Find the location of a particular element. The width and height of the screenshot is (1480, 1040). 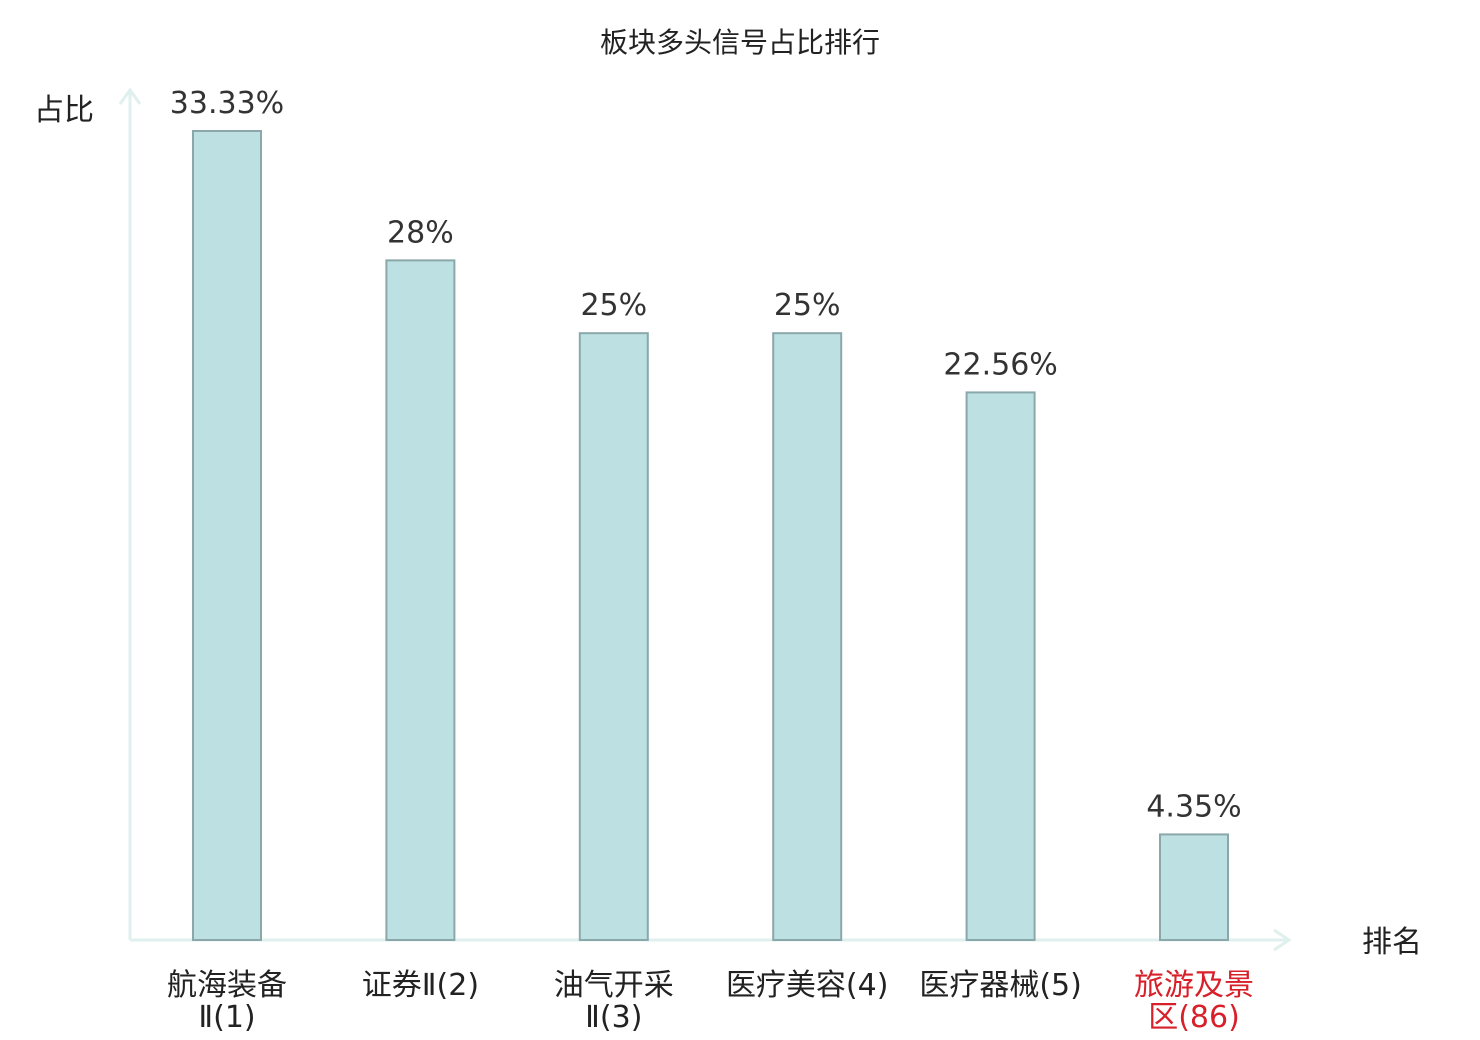

x-axis-label: 排名 is located at coordinates (1392, 942).